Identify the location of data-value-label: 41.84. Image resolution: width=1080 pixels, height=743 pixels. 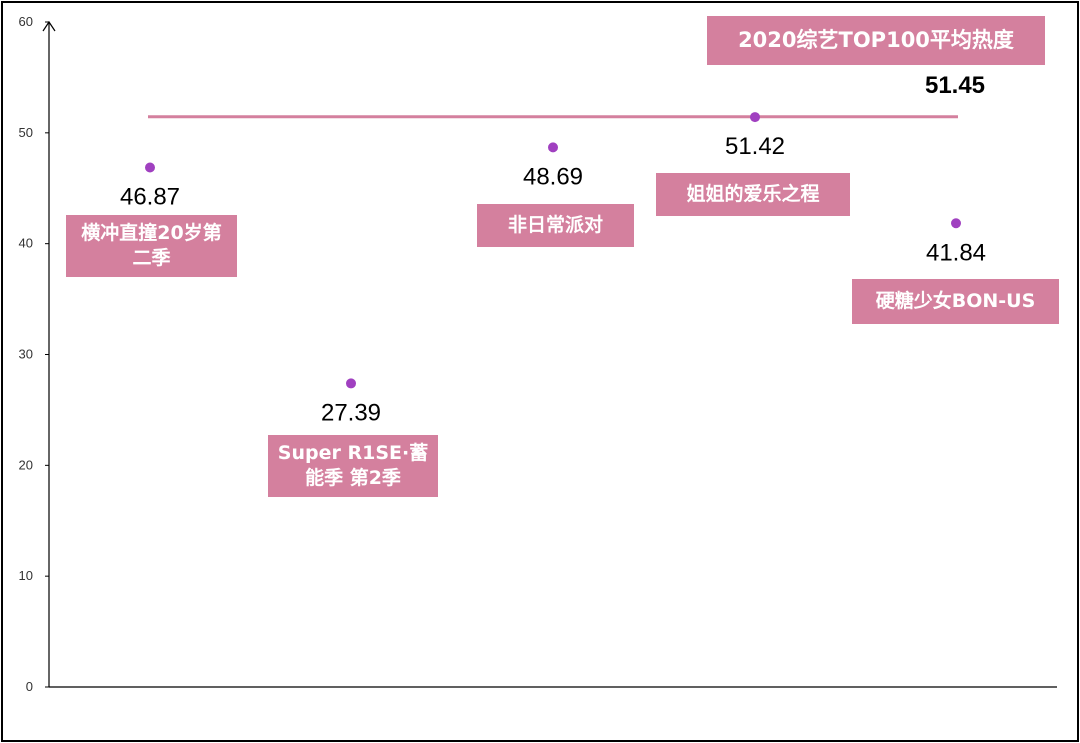
(956, 252).